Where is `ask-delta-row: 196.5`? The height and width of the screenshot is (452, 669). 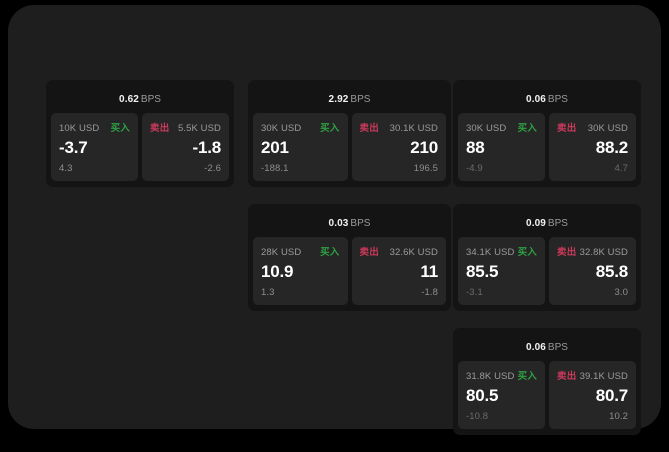
ask-delta-row: 196.5 is located at coordinates (399, 168).